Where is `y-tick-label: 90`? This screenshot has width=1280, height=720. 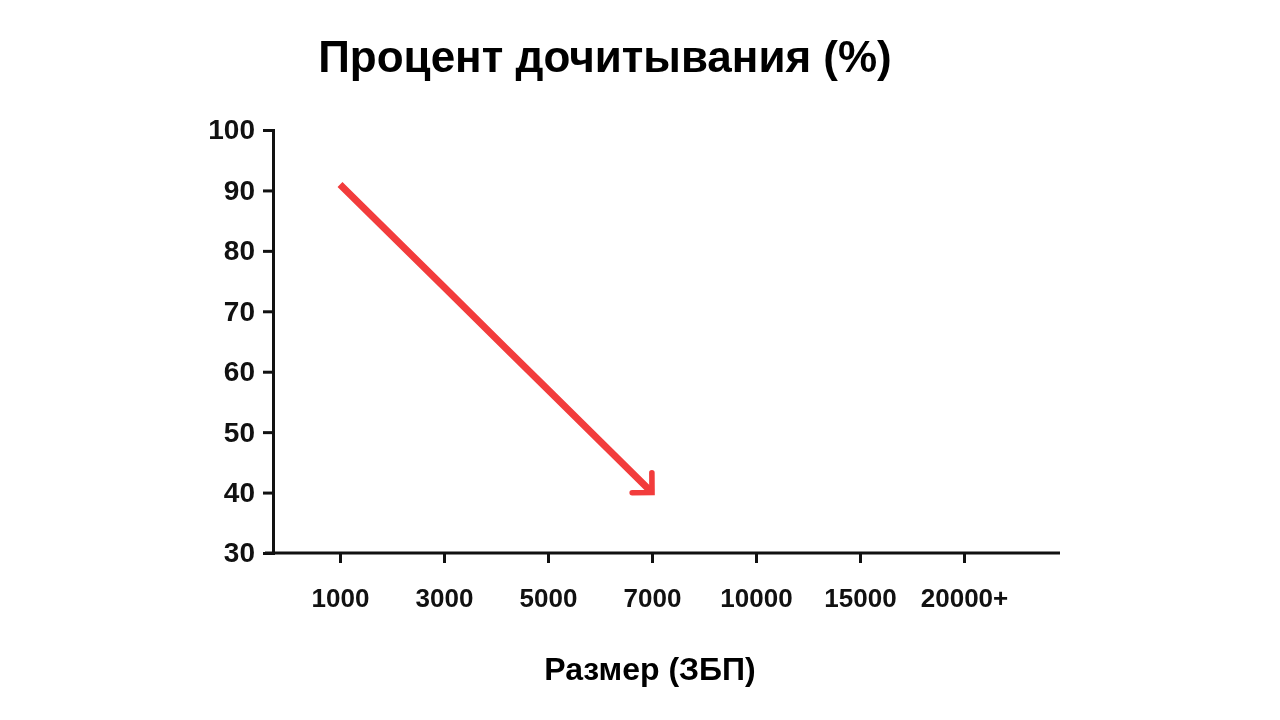 y-tick-label: 90 is located at coordinates (239, 190).